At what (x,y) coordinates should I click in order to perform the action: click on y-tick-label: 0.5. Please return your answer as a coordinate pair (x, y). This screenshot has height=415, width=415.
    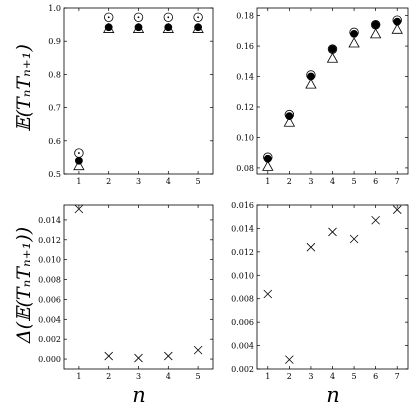
    Looking at the image, I should click on (54, 174).